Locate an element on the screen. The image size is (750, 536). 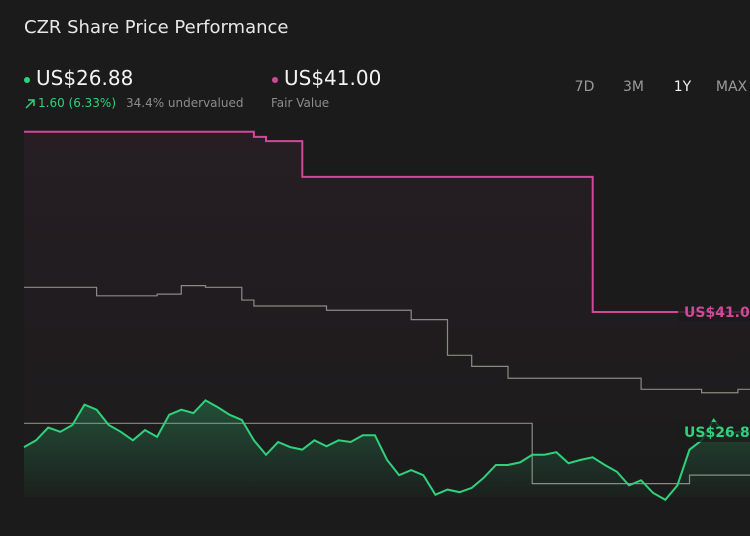
range-button: 1Y is located at coordinates (682, 87).